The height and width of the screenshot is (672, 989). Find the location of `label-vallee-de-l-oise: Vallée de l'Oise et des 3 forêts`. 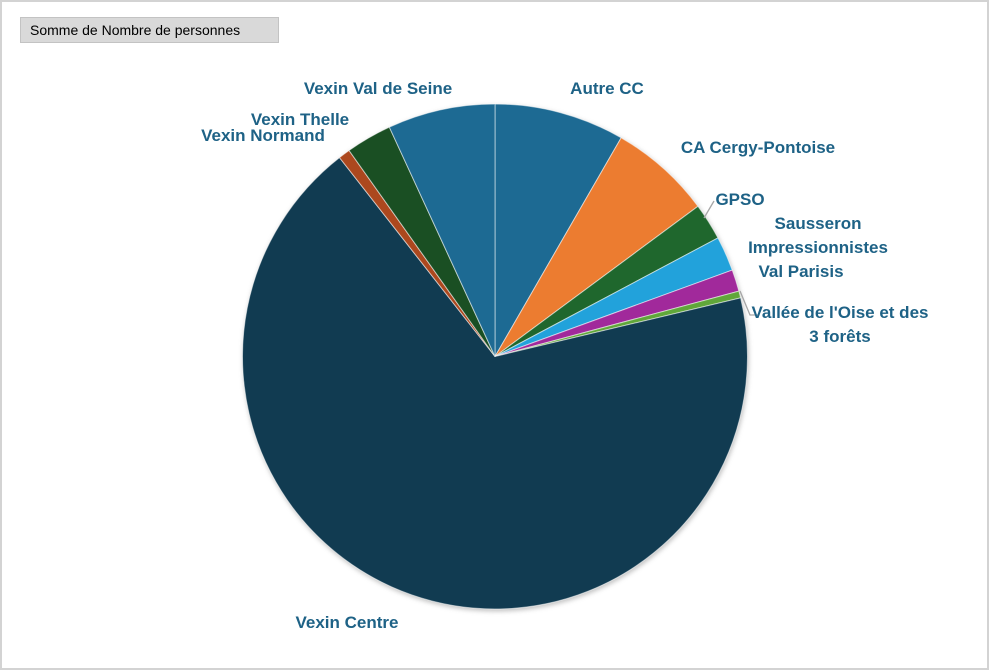

label-vallee-de-l-oise: Vallée de l'Oise et des 3 forêts is located at coordinates (840, 324).